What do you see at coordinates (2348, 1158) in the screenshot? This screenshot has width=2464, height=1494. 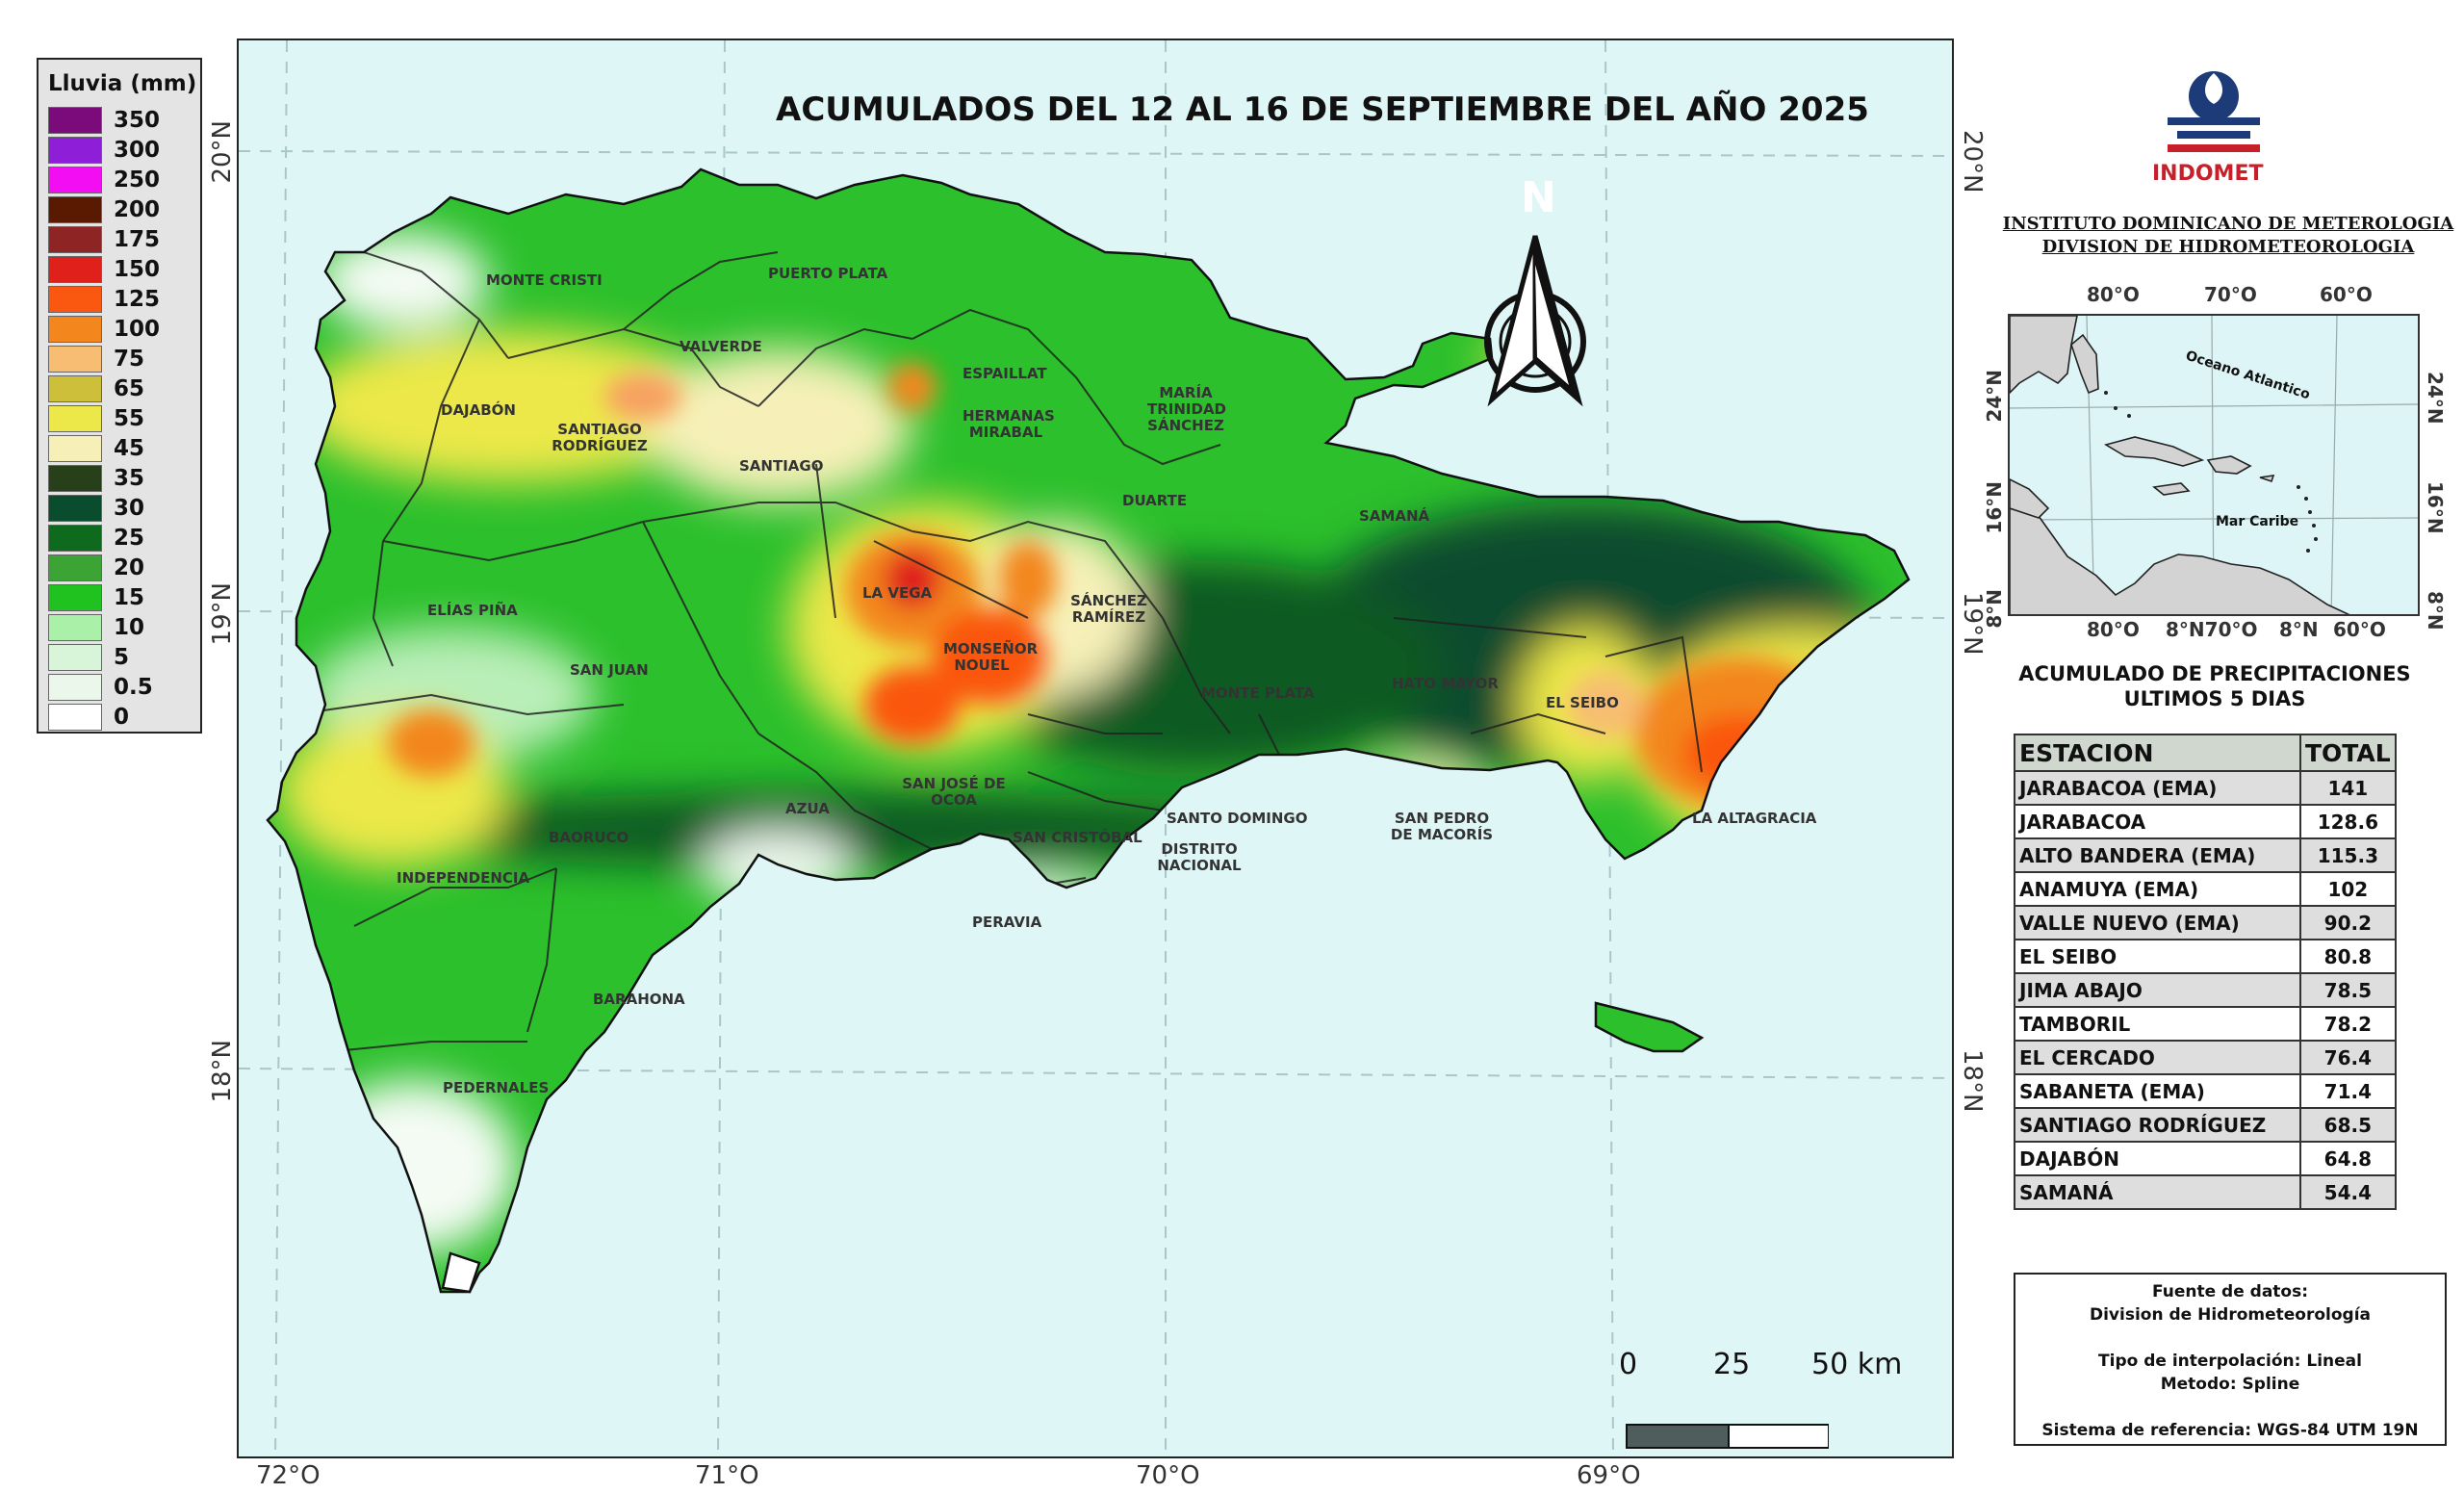 I see `station-total: 64.8` at bounding box center [2348, 1158].